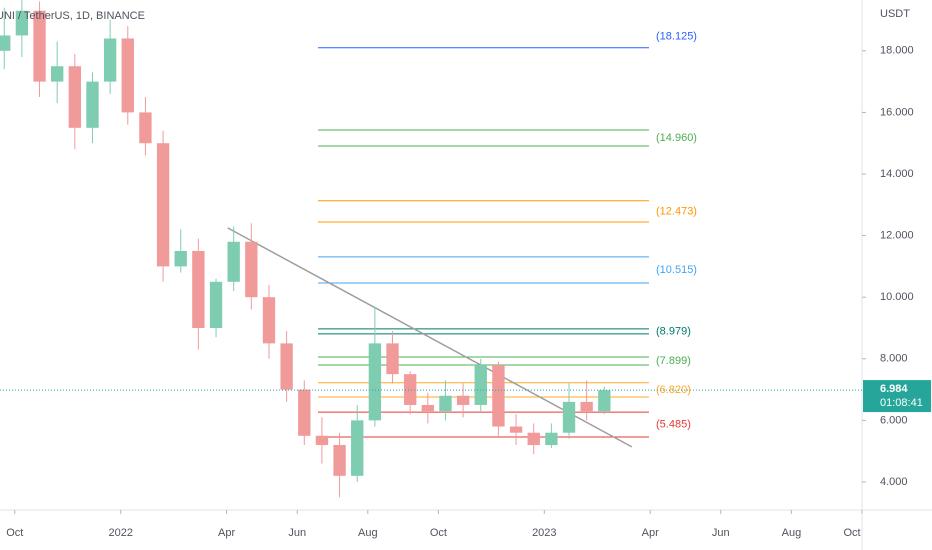 The width and height of the screenshot is (932, 550). Describe the element at coordinates (897, 112) in the screenshot. I see `y-tick-label: 16.000` at that location.